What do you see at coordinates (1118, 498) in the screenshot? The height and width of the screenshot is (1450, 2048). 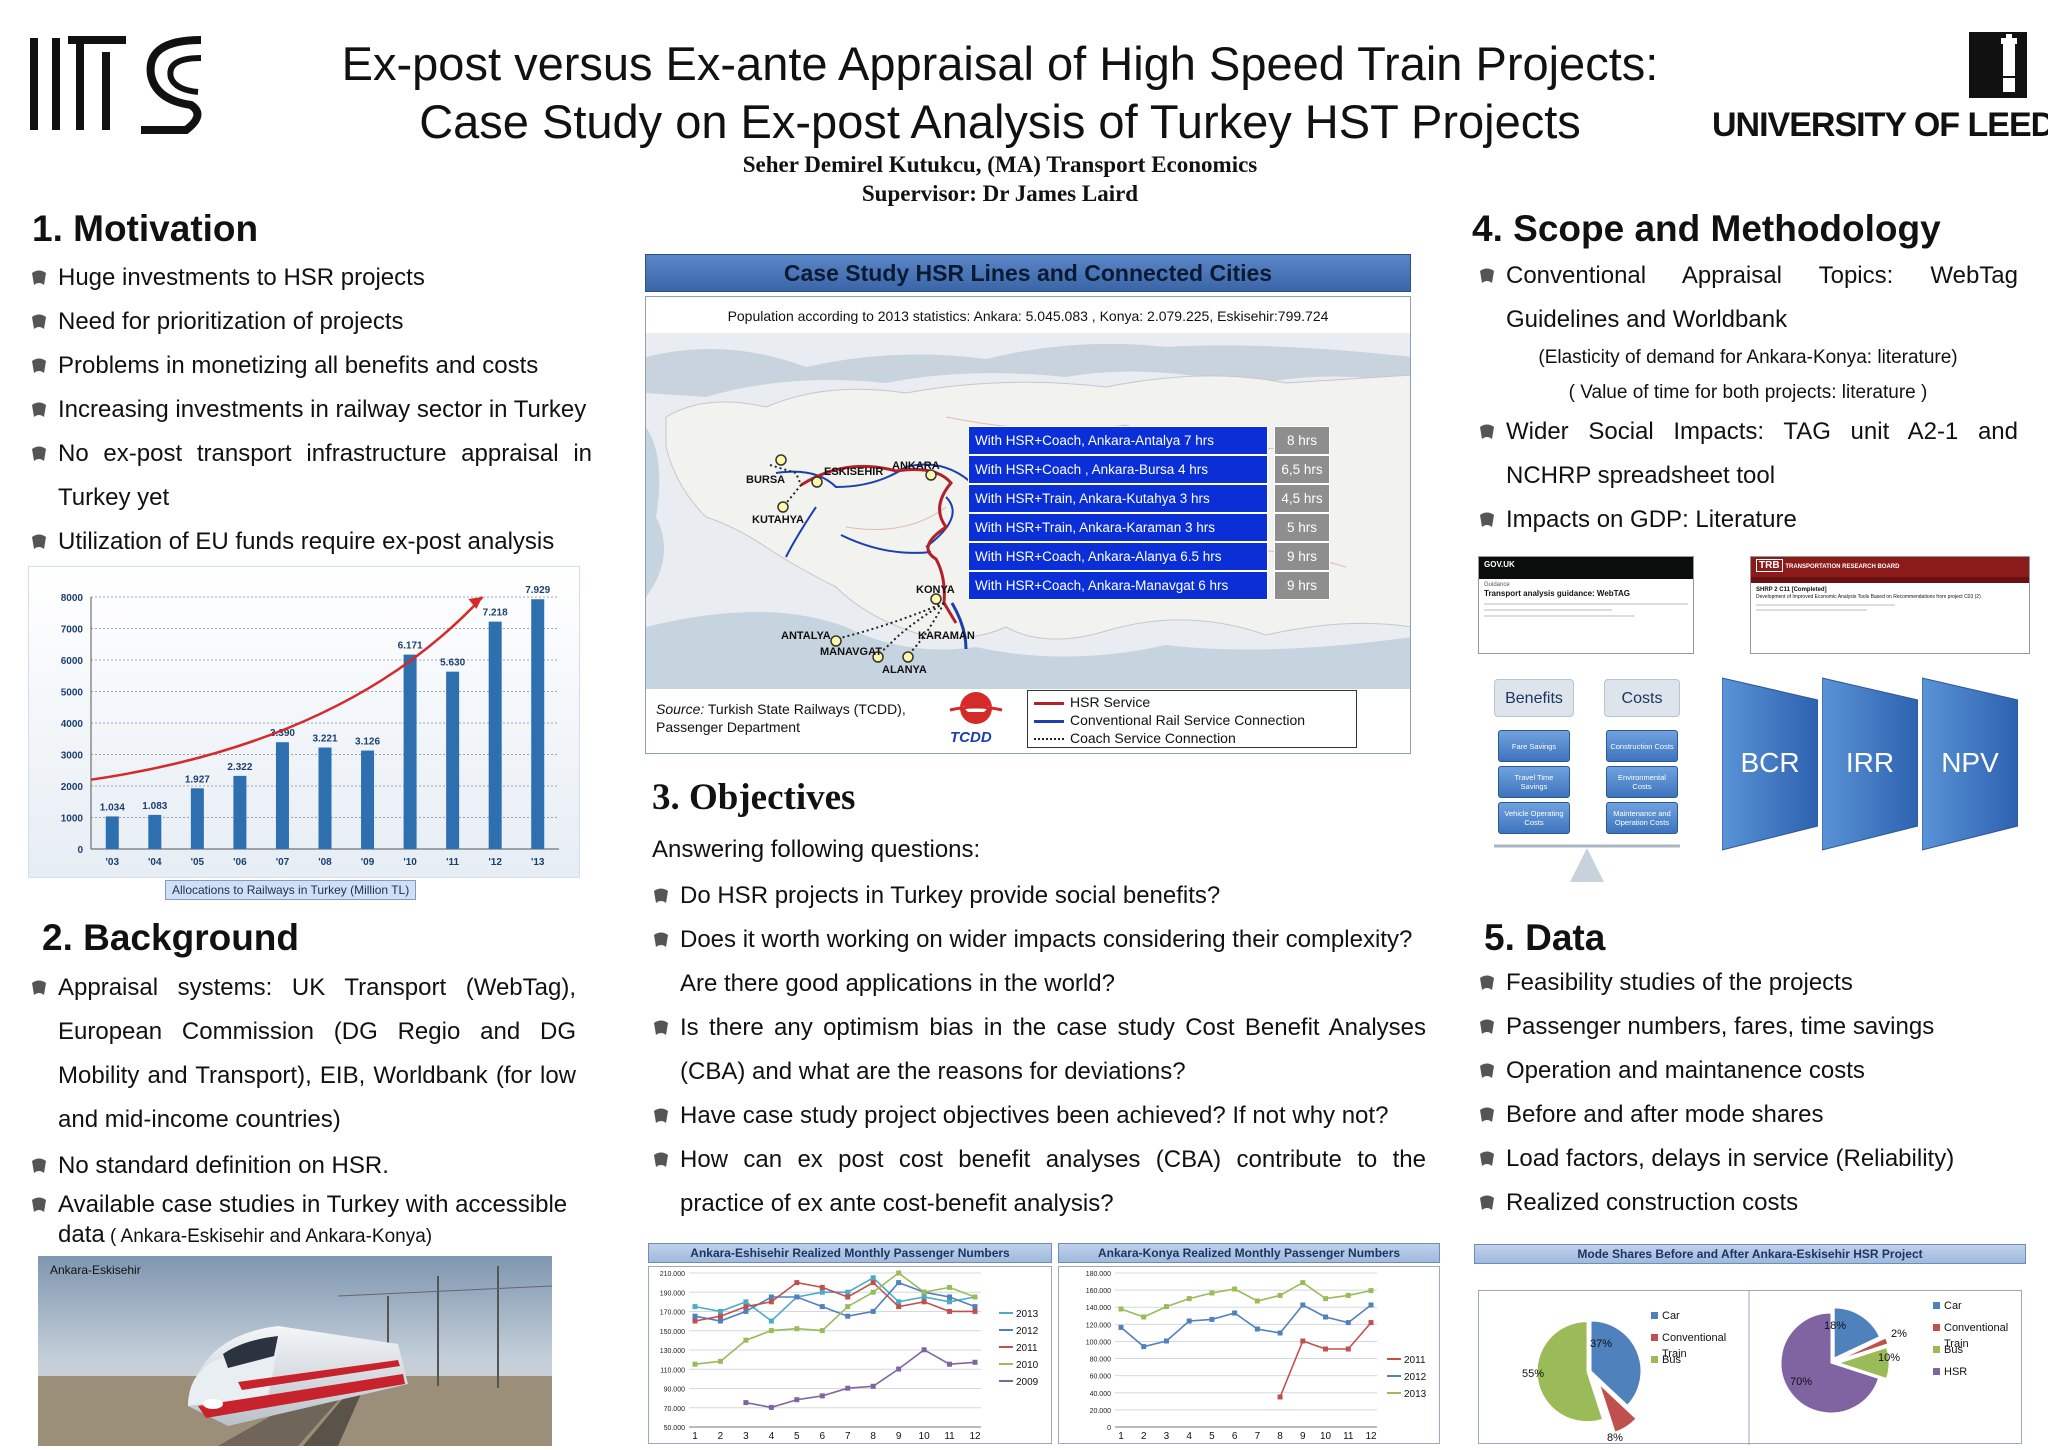 I see `route-label: With HSR+Train, Ankara-Kutahya 3 hrs` at bounding box center [1118, 498].